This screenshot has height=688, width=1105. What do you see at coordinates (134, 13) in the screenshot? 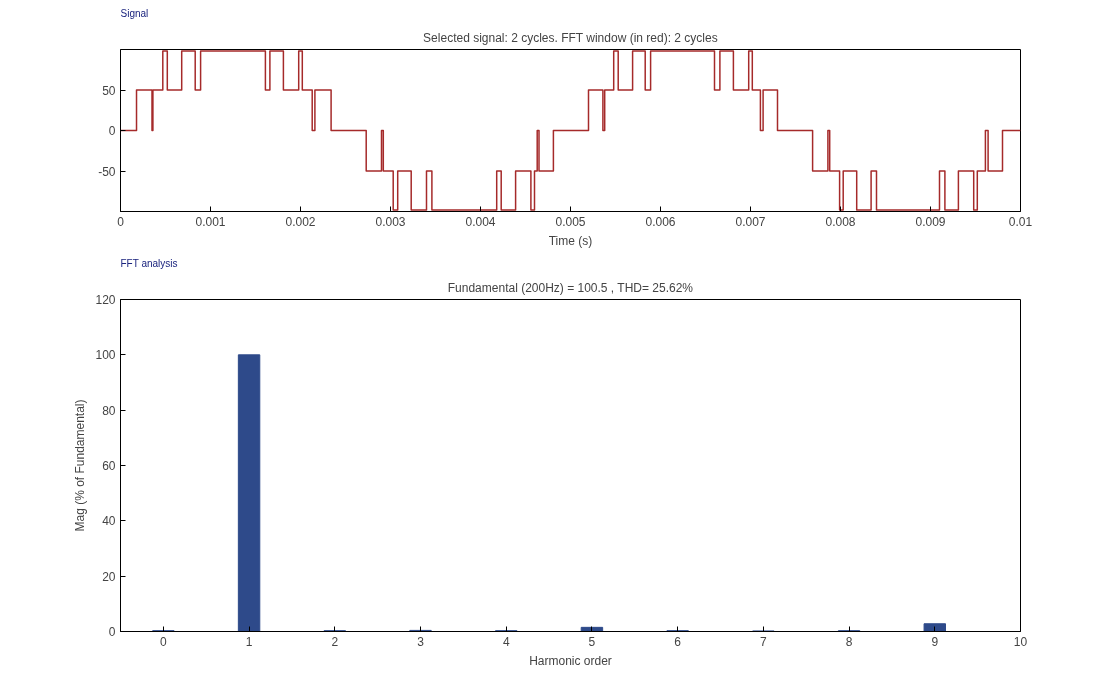
I see `text: Signal` at bounding box center [134, 13].